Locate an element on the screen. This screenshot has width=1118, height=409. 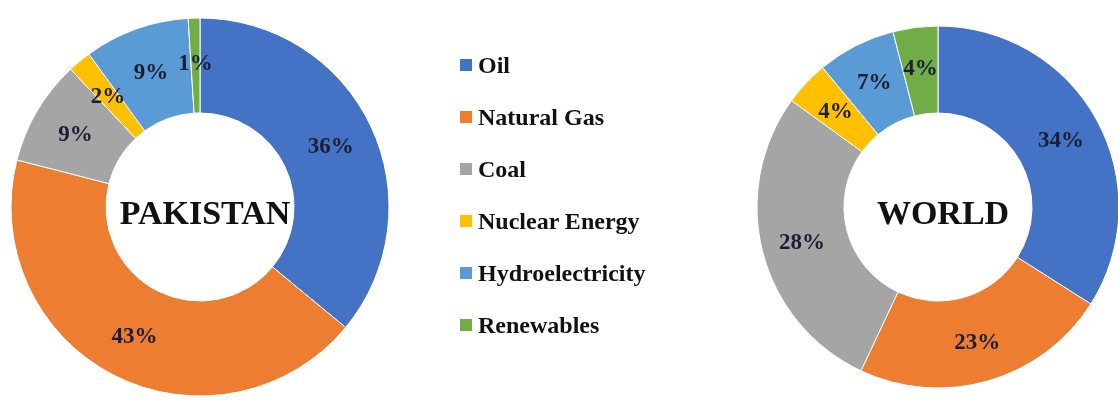
data-label: 23% is located at coordinates (977, 342).